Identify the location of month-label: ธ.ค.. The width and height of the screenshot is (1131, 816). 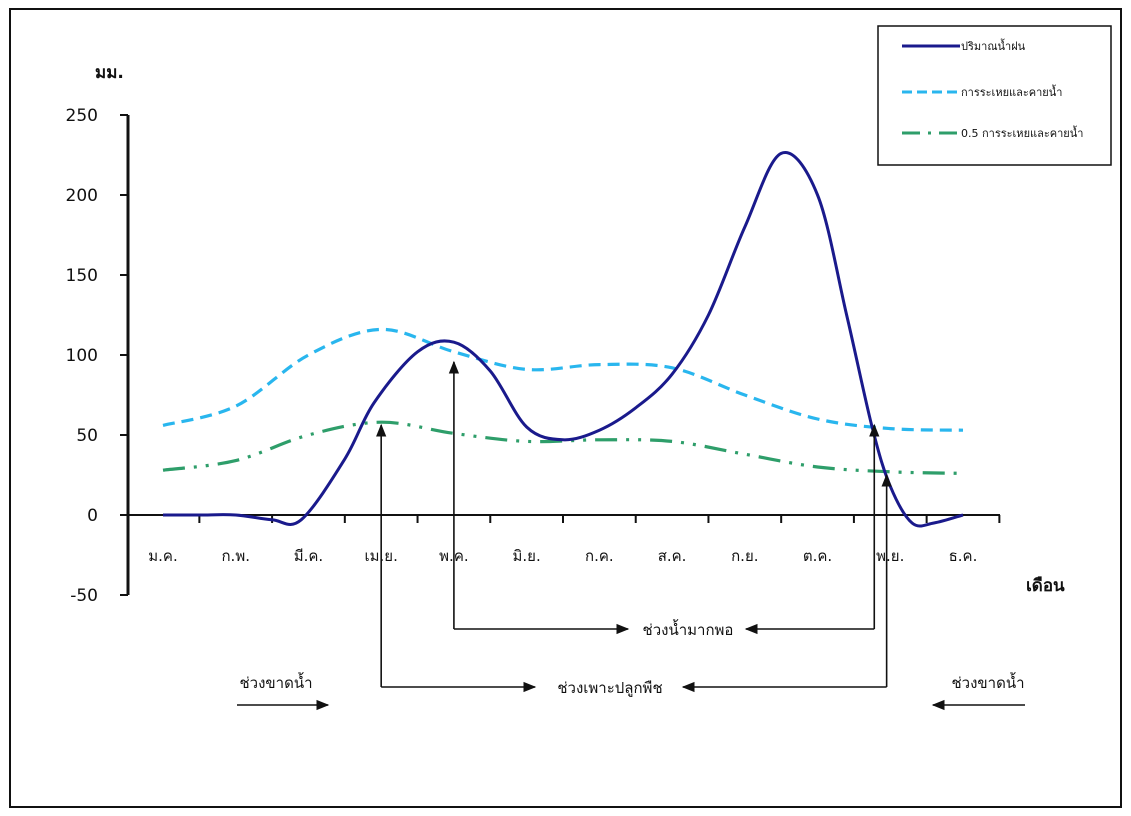
(963, 556).